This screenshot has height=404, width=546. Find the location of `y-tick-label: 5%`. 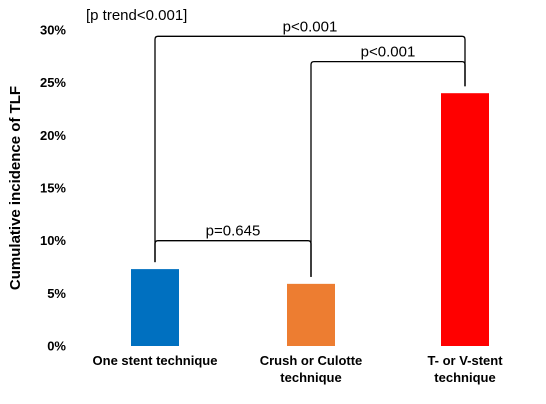

y-tick-label: 5% is located at coordinates (56, 293).